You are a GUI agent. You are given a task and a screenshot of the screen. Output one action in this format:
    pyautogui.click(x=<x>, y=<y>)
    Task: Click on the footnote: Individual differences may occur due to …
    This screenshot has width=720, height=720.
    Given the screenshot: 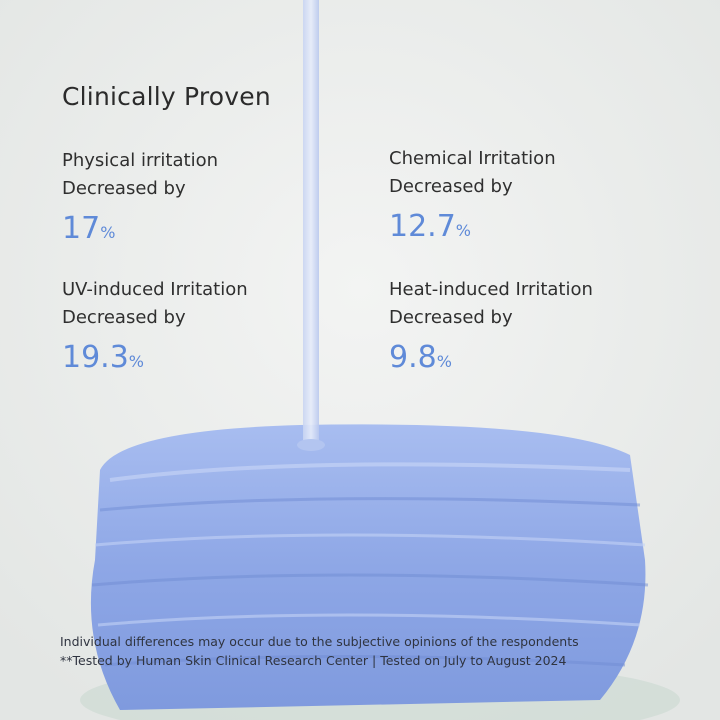 What is the action you would take?
    pyautogui.click(x=319, y=641)
    